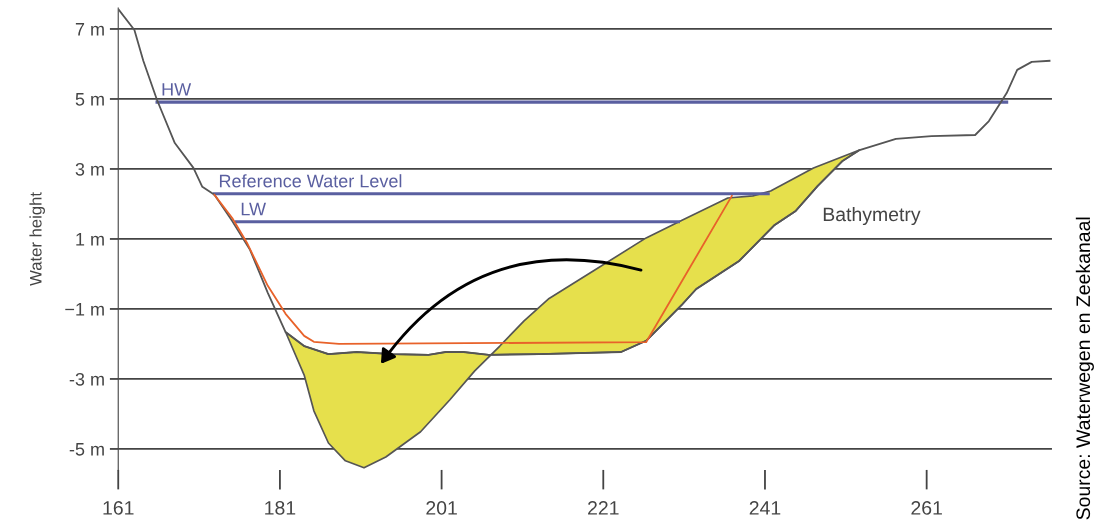 The image size is (1105, 531). Describe the element at coordinates (37, 239) in the screenshot. I see `y-axis-title: Water height` at that location.